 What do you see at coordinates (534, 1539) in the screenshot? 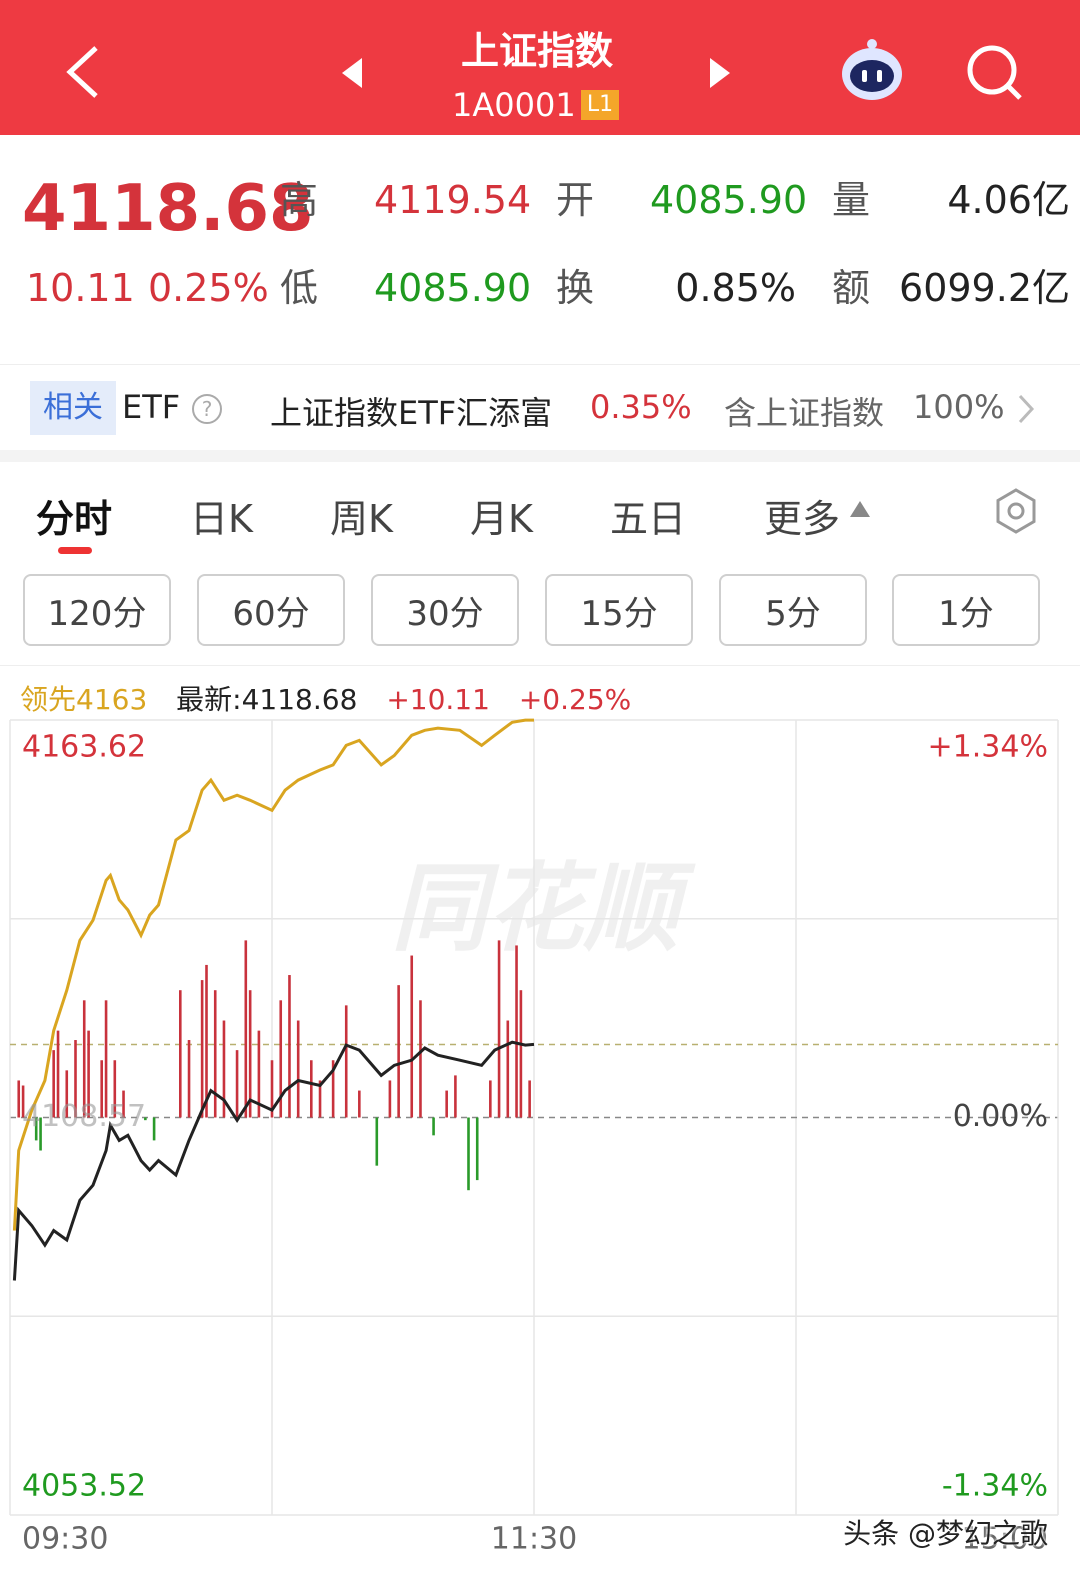
I see `x-tick-label: 11:30` at bounding box center [534, 1539].